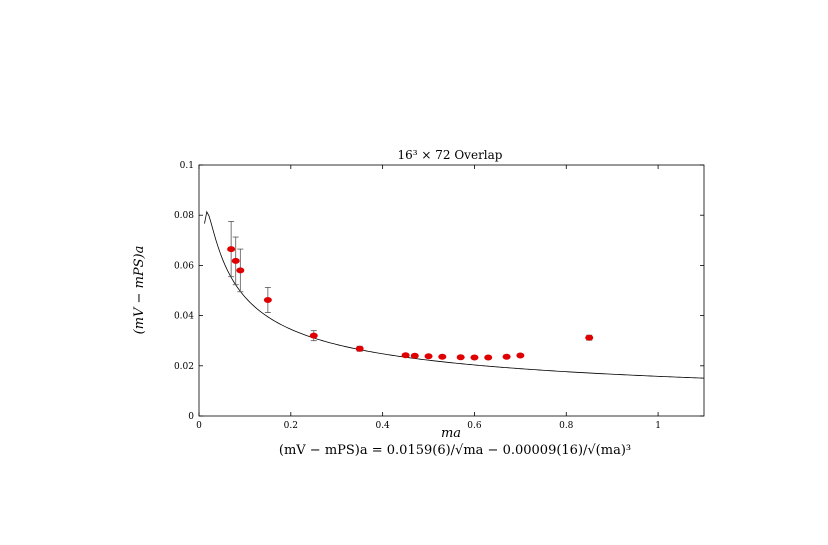  Describe the element at coordinates (184, 317) in the screenshot. I see `y-tick-label: 0.04` at that location.